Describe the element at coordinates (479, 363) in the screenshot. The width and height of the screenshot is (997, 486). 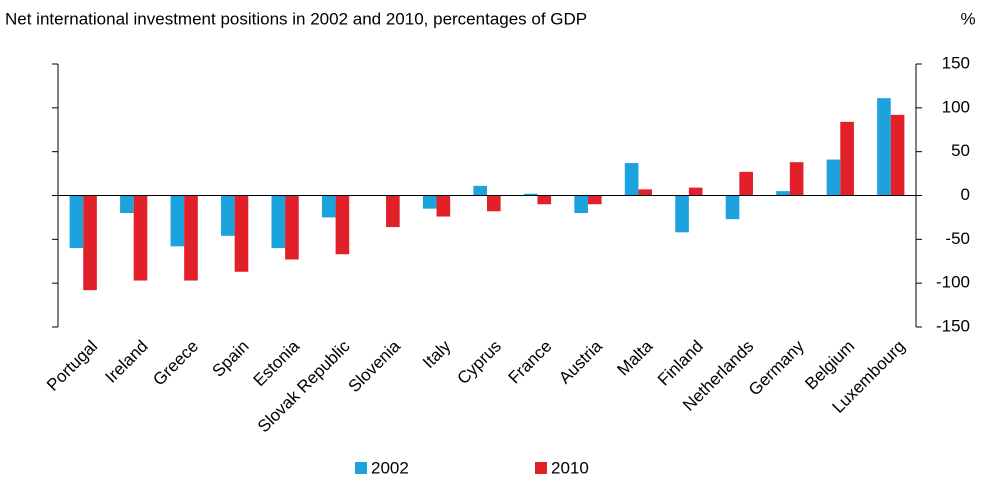
I see `x-tick-label: Cyprus` at that location.